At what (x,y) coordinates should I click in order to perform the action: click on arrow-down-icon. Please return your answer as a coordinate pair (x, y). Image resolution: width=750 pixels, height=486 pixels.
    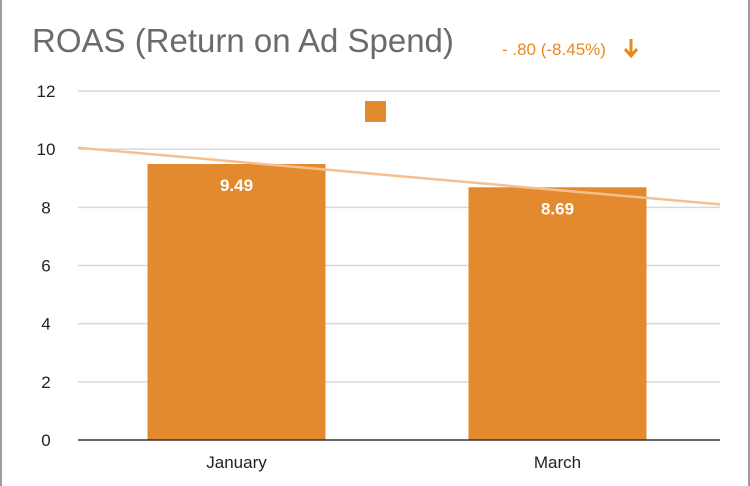
    Looking at the image, I should click on (631, 49).